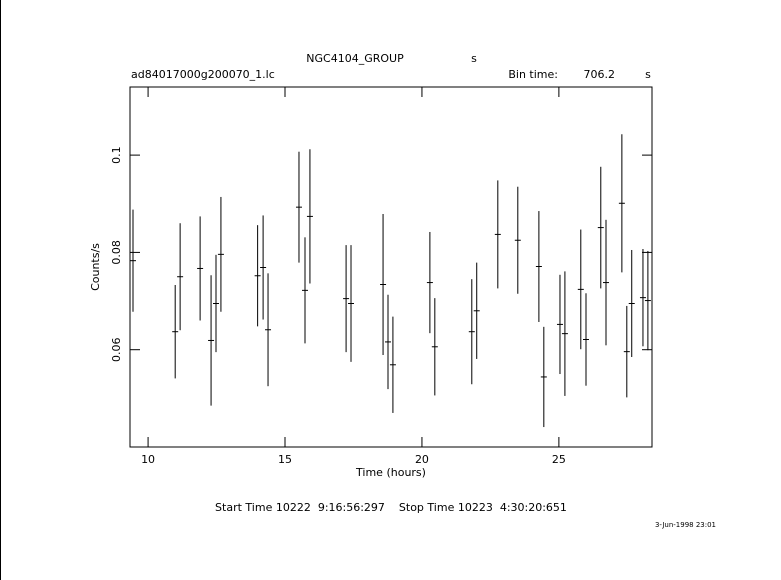 This screenshot has height=580, width=781. What do you see at coordinates (116, 349) in the screenshot?
I see `y-tick-label: 0.06` at bounding box center [116, 349].